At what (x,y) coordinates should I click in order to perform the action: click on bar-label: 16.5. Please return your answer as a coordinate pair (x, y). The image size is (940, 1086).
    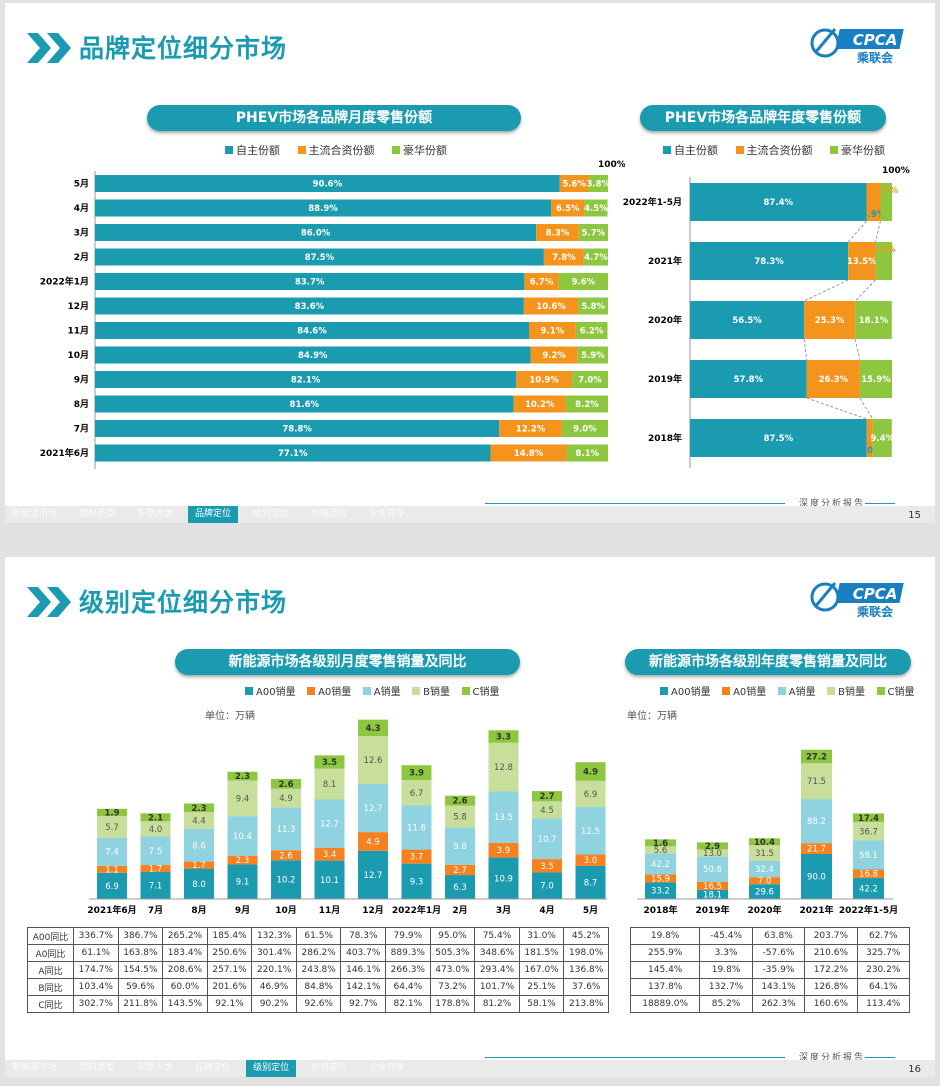
    Looking at the image, I should click on (712, 887).